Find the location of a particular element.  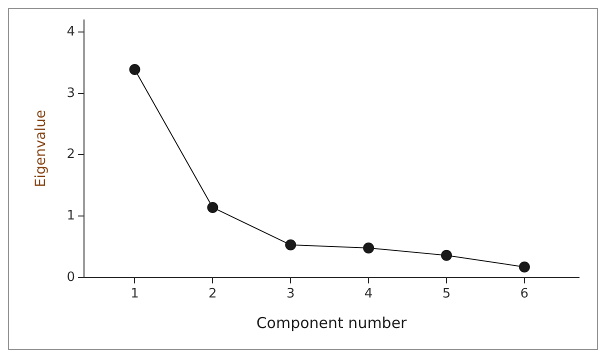

y-tick-label: 2 is located at coordinates (71, 154).